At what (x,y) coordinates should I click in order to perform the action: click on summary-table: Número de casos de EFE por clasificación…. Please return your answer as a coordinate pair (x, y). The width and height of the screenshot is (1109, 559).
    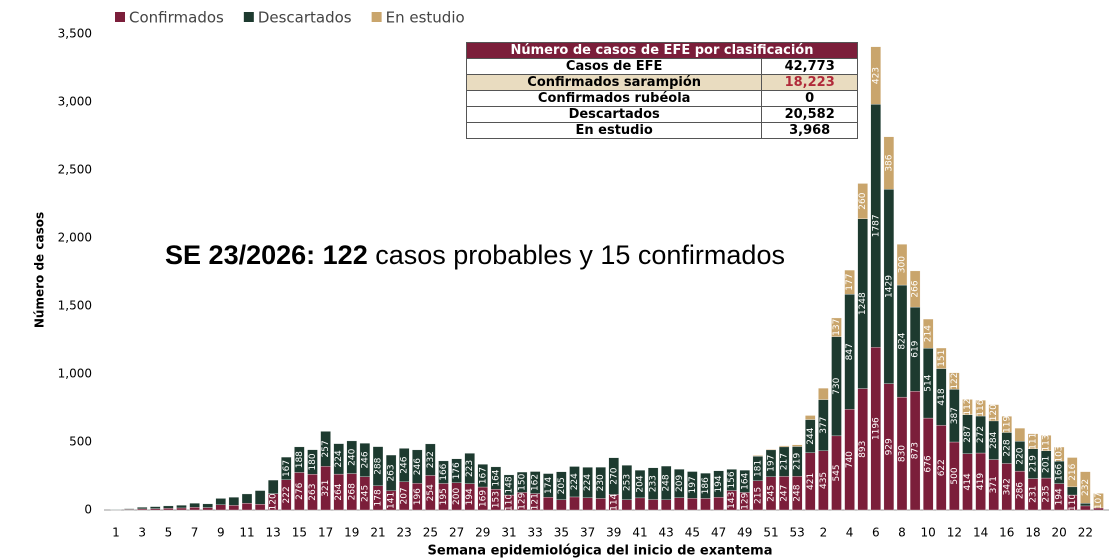
    Looking at the image, I should click on (661, 90).